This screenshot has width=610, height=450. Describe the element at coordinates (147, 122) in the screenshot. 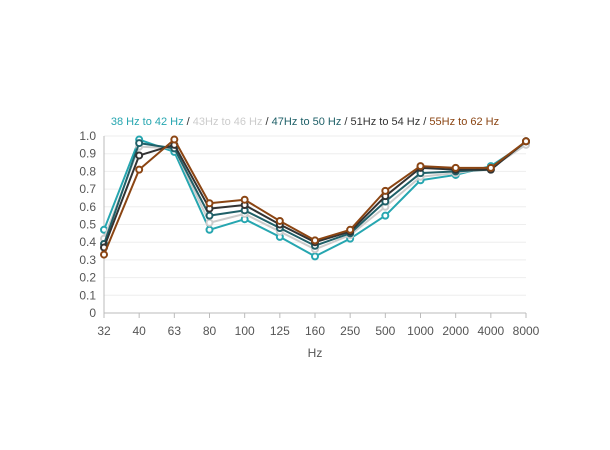

I see `legend-item: 38 Hz to 42 Hz` at that location.